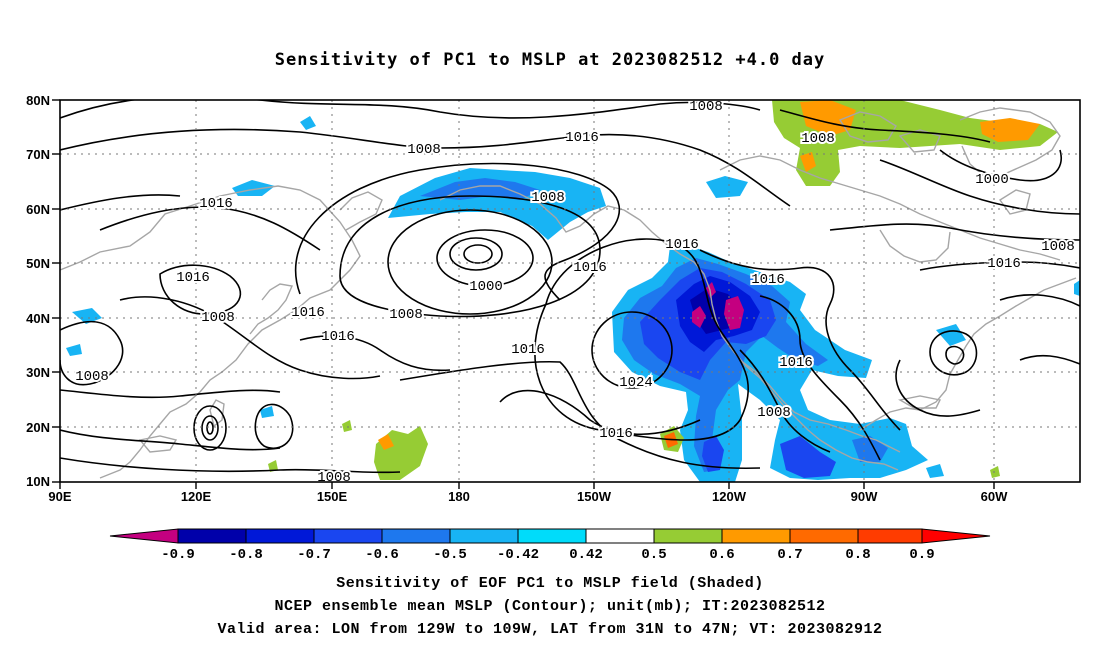 Image resolution: width=1100 pixels, height=650 pixels. Describe the element at coordinates (361, 211) in the screenshot. I see `coast-kamchatka` at that location.